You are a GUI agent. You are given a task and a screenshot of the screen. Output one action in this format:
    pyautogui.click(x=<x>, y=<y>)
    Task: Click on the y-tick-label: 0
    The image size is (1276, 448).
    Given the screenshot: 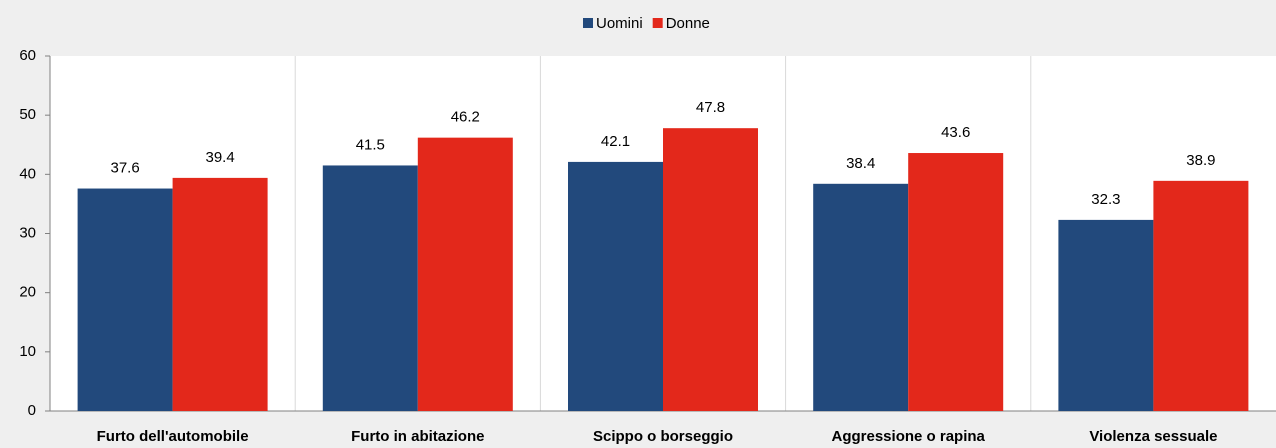 What is the action you would take?
    pyautogui.click(x=32, y=410)
    